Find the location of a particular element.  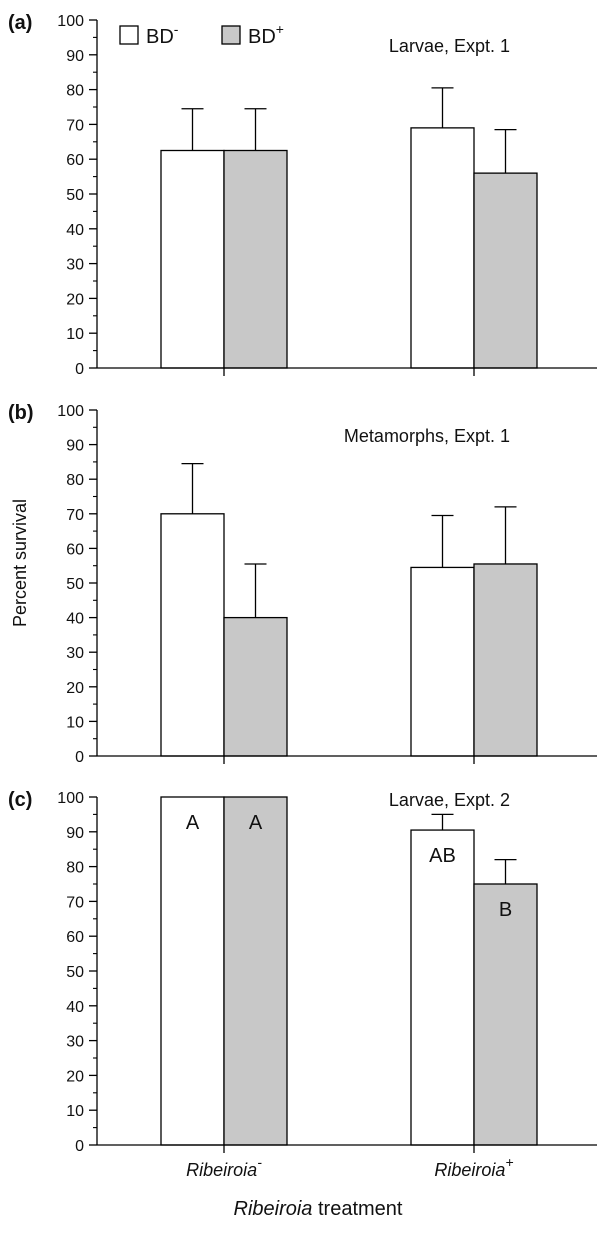

legend-swatch-bd-plus is located at coordinates (231, 35).